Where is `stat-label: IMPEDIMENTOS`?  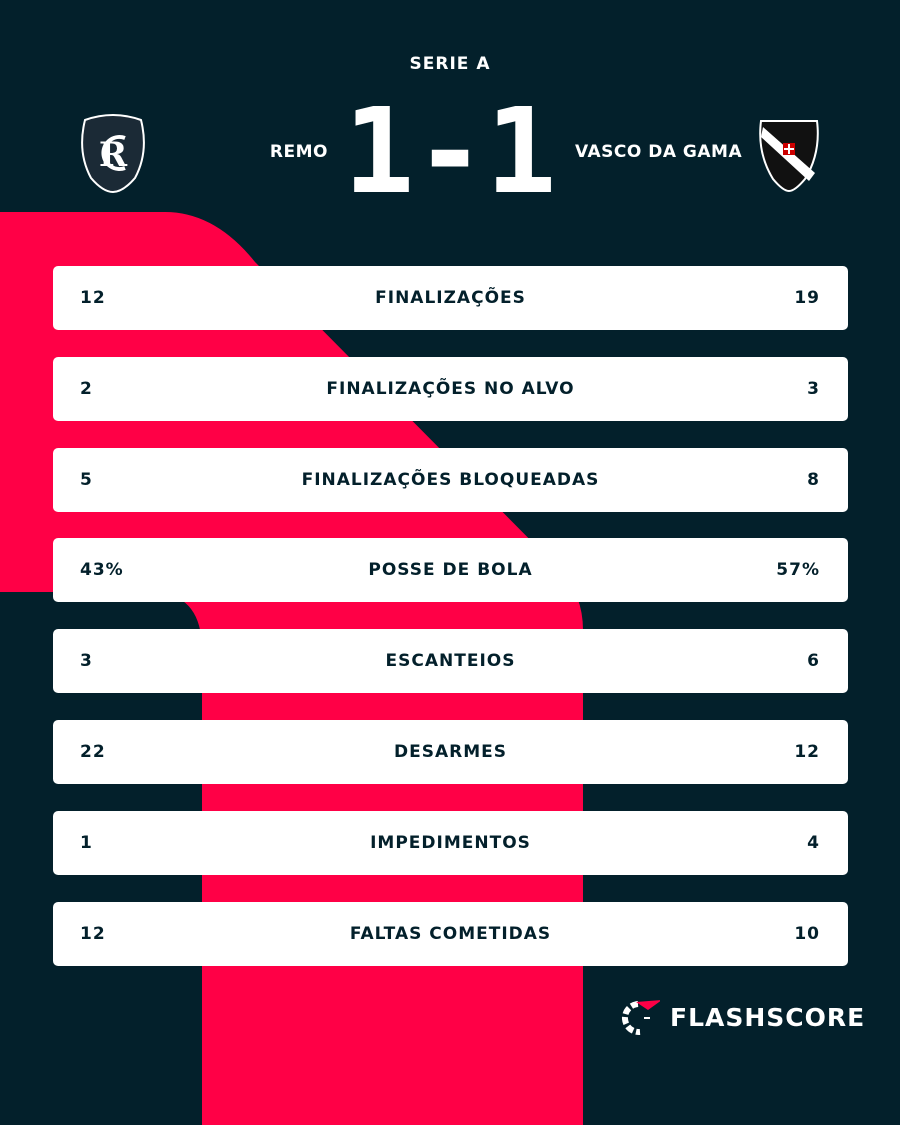 stat-label: IMPEDIMENTOS is located at coordinates (450, 842).